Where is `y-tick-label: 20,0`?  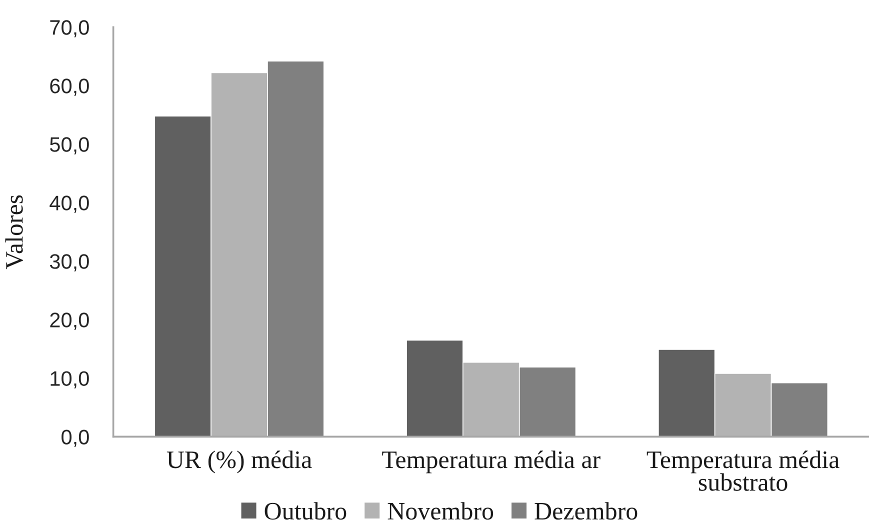 y-tick-label: 20,0 is located at coordinates (69, 321).